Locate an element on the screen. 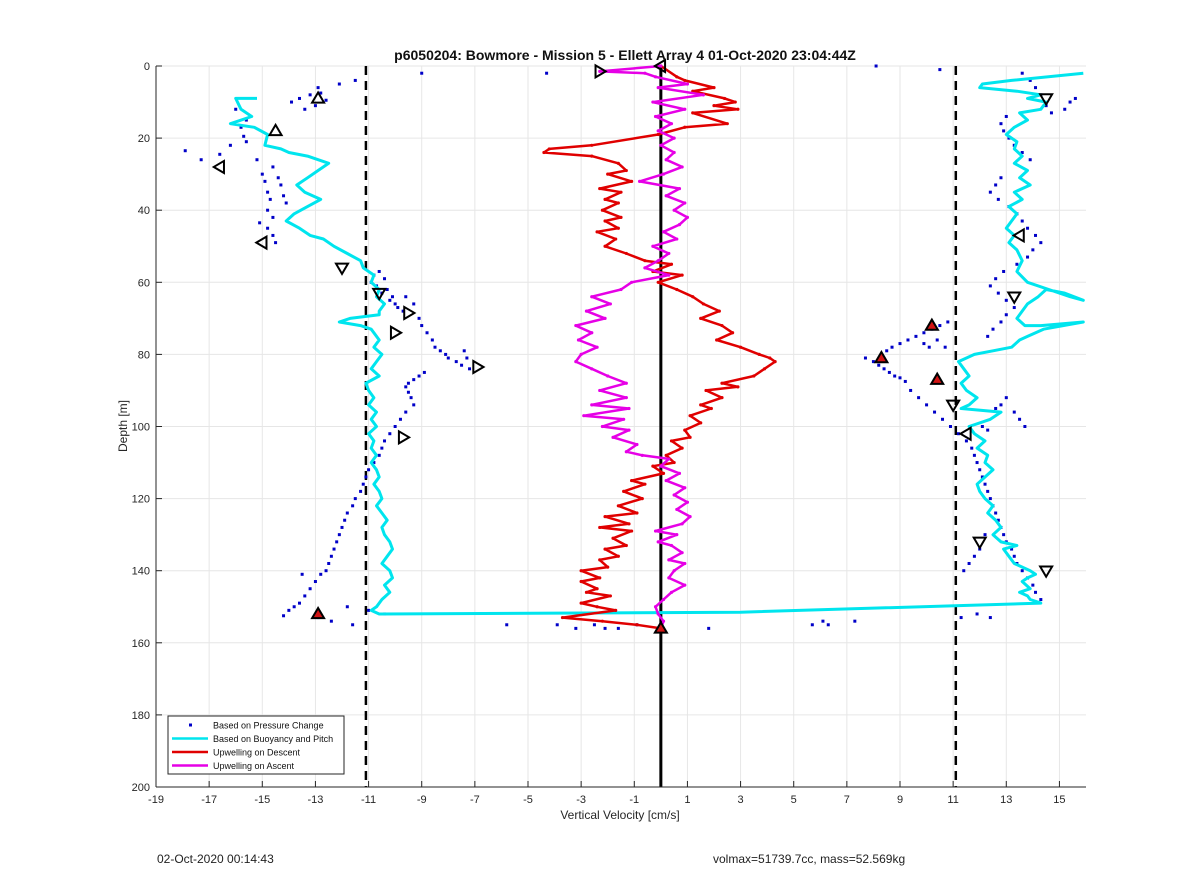 The height and width of the screenshot is (885, 1200). x-tick-label: -3 is located at coordinates (581, 800).